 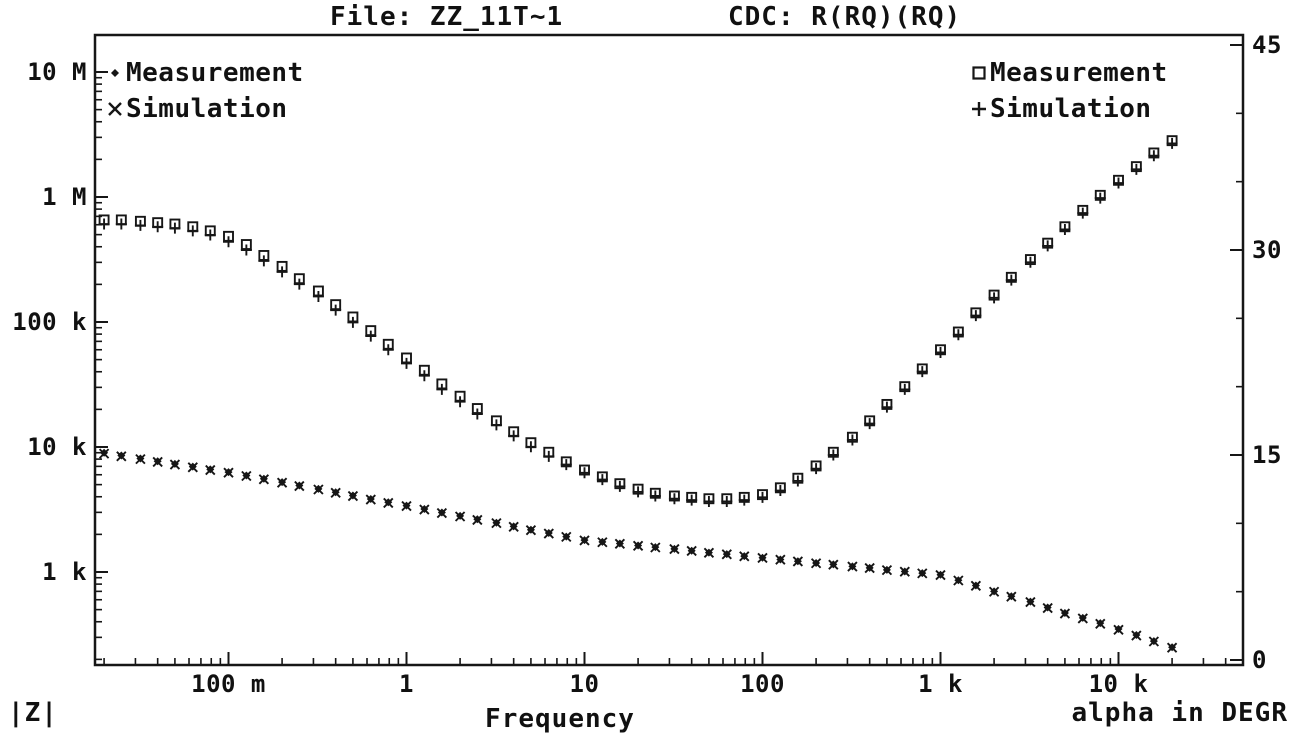 I want to click on diamond-marker-icon, so click(x=115, y=73).